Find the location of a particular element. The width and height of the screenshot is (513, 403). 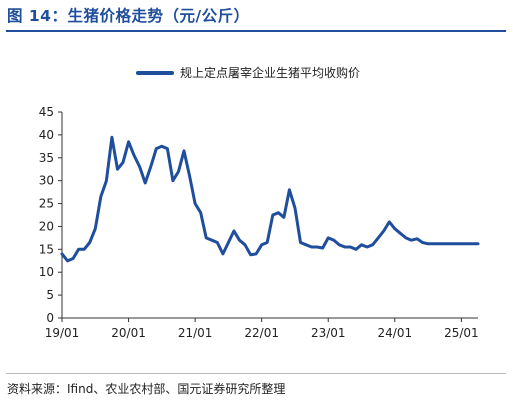

x-tick-label: 22/01 is located at coordinates (261, 333).